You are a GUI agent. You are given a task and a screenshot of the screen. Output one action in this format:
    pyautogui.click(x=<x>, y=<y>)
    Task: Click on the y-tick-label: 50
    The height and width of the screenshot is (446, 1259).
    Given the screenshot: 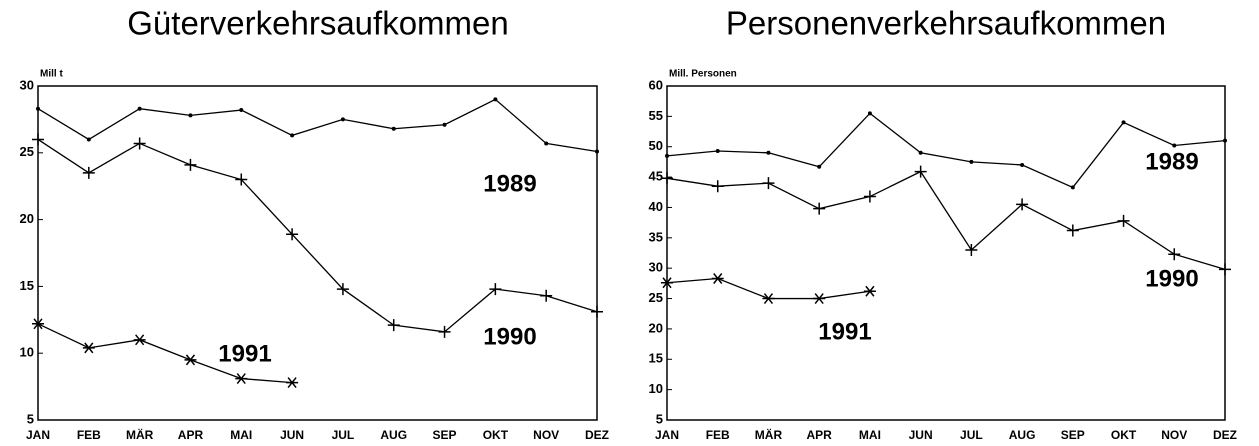 What is the action you would take?
    pyautogui.click(x=656, y=145)
    